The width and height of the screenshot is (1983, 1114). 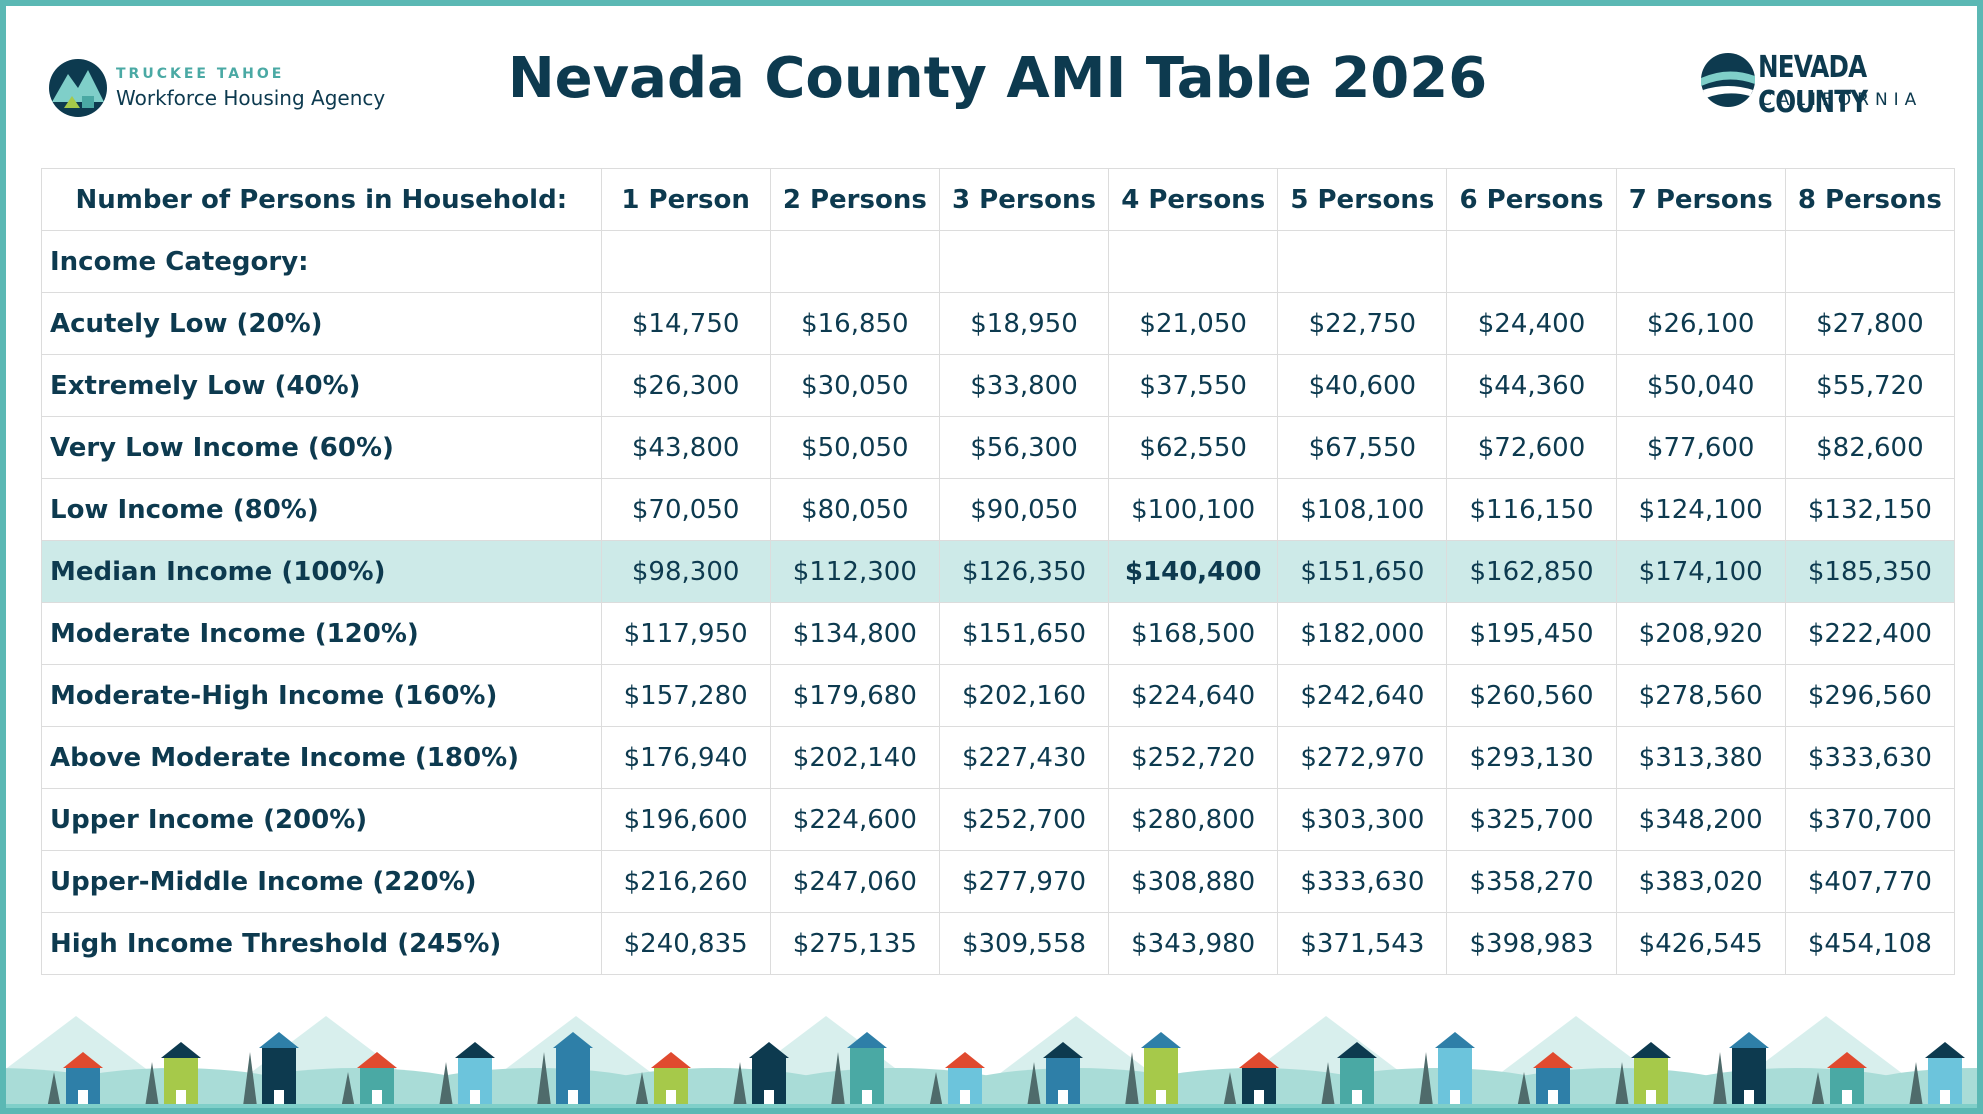 What do you see at coordinates (854, 695) in the screenshot?
I see `income-cell: $179,680` at bounding box center [854, 695].